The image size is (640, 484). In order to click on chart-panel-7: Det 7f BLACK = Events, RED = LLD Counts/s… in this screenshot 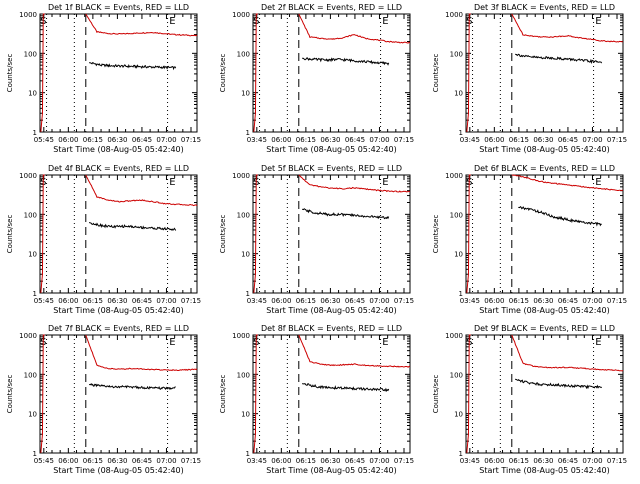, I will do `click(103, 399)`.